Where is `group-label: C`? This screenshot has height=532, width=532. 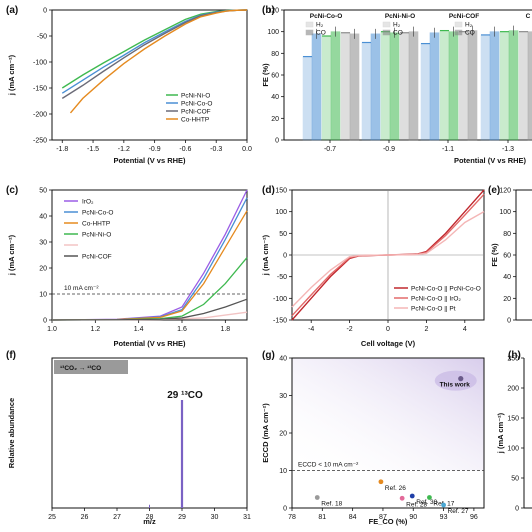 group-label: C is located at coordinates (528, 16).